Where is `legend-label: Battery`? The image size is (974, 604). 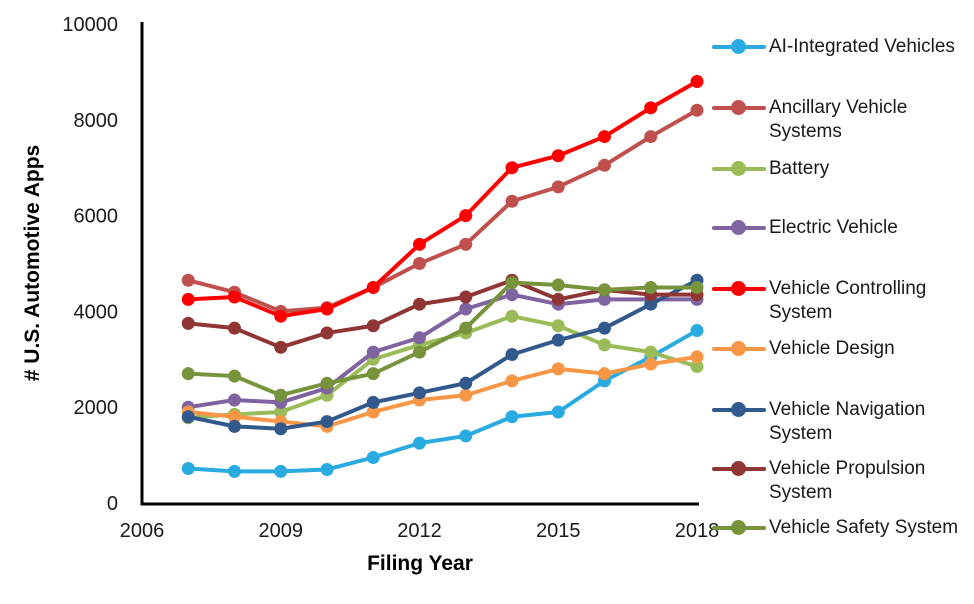 legend-label: Battery is located at coordinates (799, 168).